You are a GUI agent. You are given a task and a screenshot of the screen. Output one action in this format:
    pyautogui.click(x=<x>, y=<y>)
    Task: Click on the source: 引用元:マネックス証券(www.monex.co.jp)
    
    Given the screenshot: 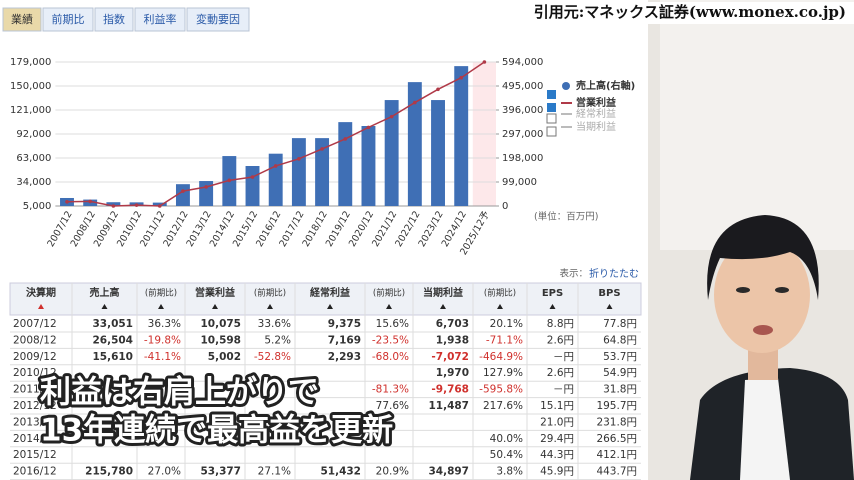 What is the action you would take?
    pyautogui.click(x=690, y=12)
    